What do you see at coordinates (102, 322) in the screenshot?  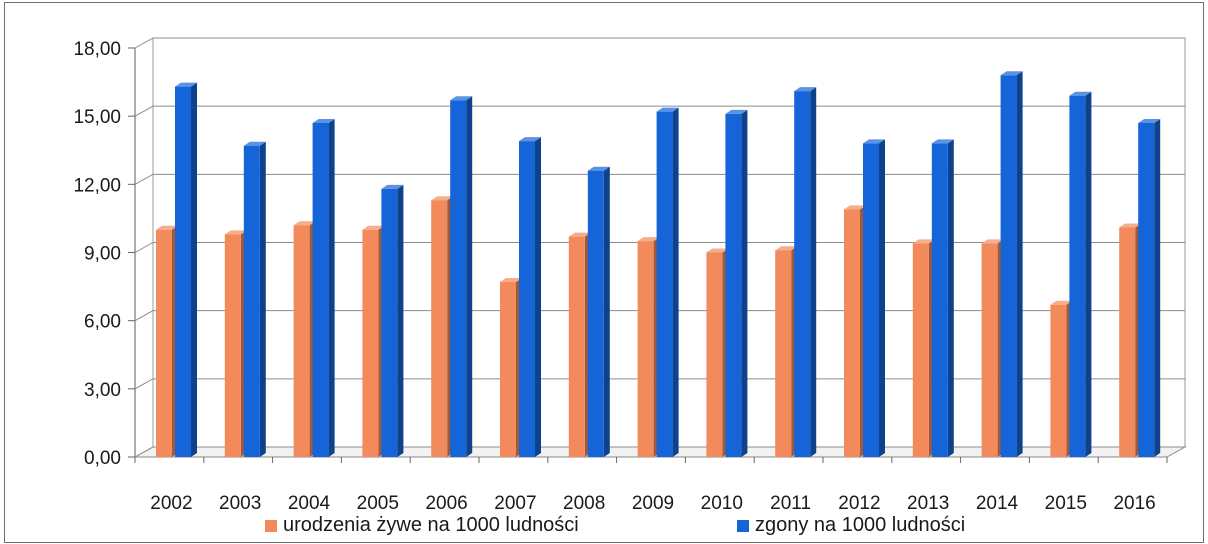 I see `y-tick-label: 6,00` at bounding box center [102, 322].